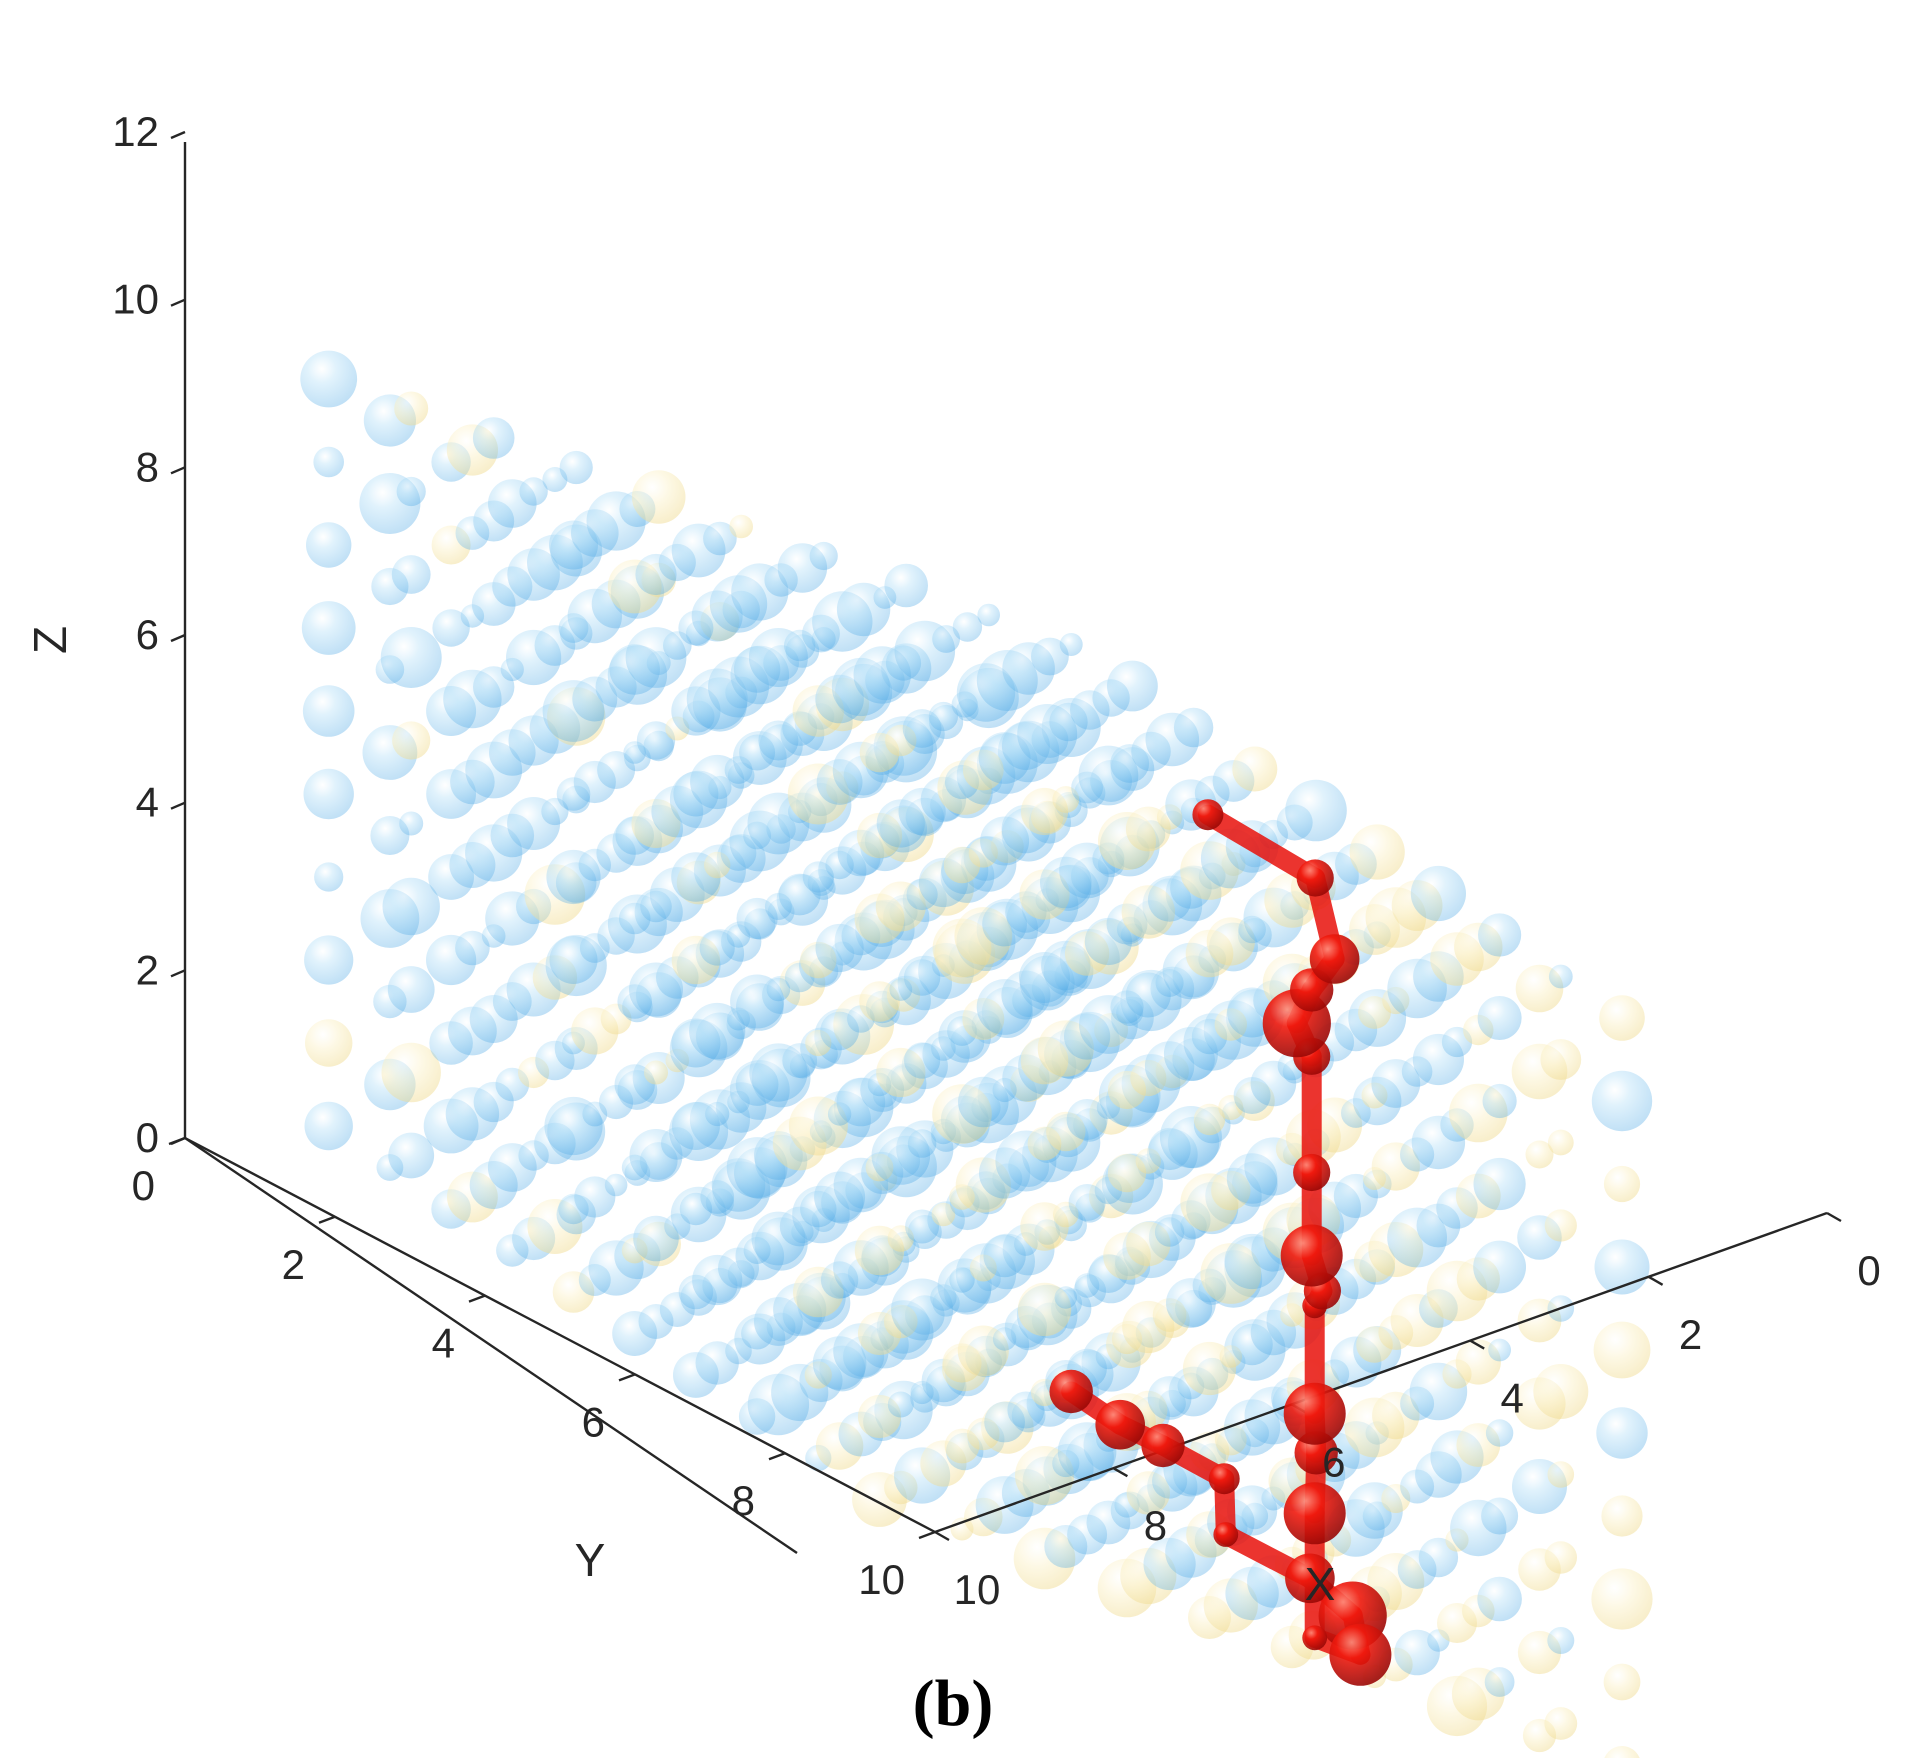 The height and width of the screenshot is (1758, 1906). Describe the element at coordinates (1220, 1242) in the screenshot. I see `path-nodes` at that location.